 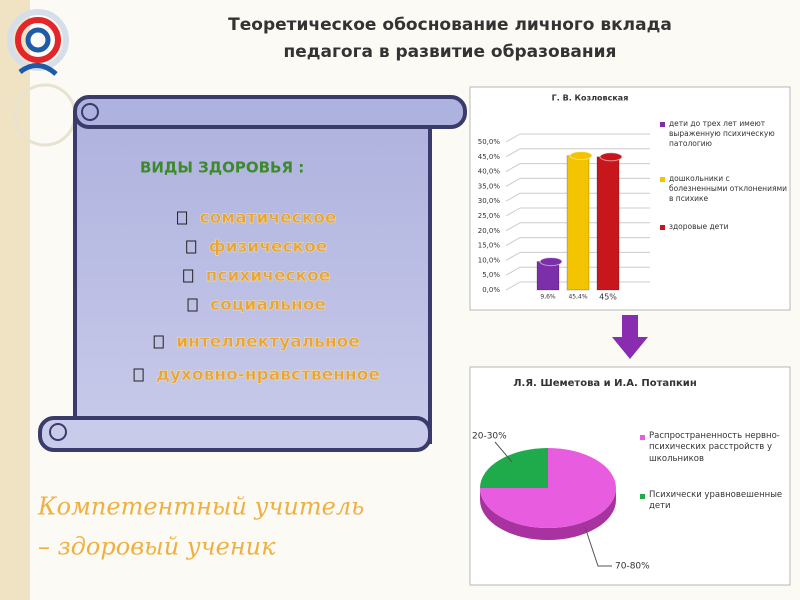 What do you see at coordinates (548, 297) in the screenshot?
I see `value-label: 9,6%` at bounding box center [548, 297].